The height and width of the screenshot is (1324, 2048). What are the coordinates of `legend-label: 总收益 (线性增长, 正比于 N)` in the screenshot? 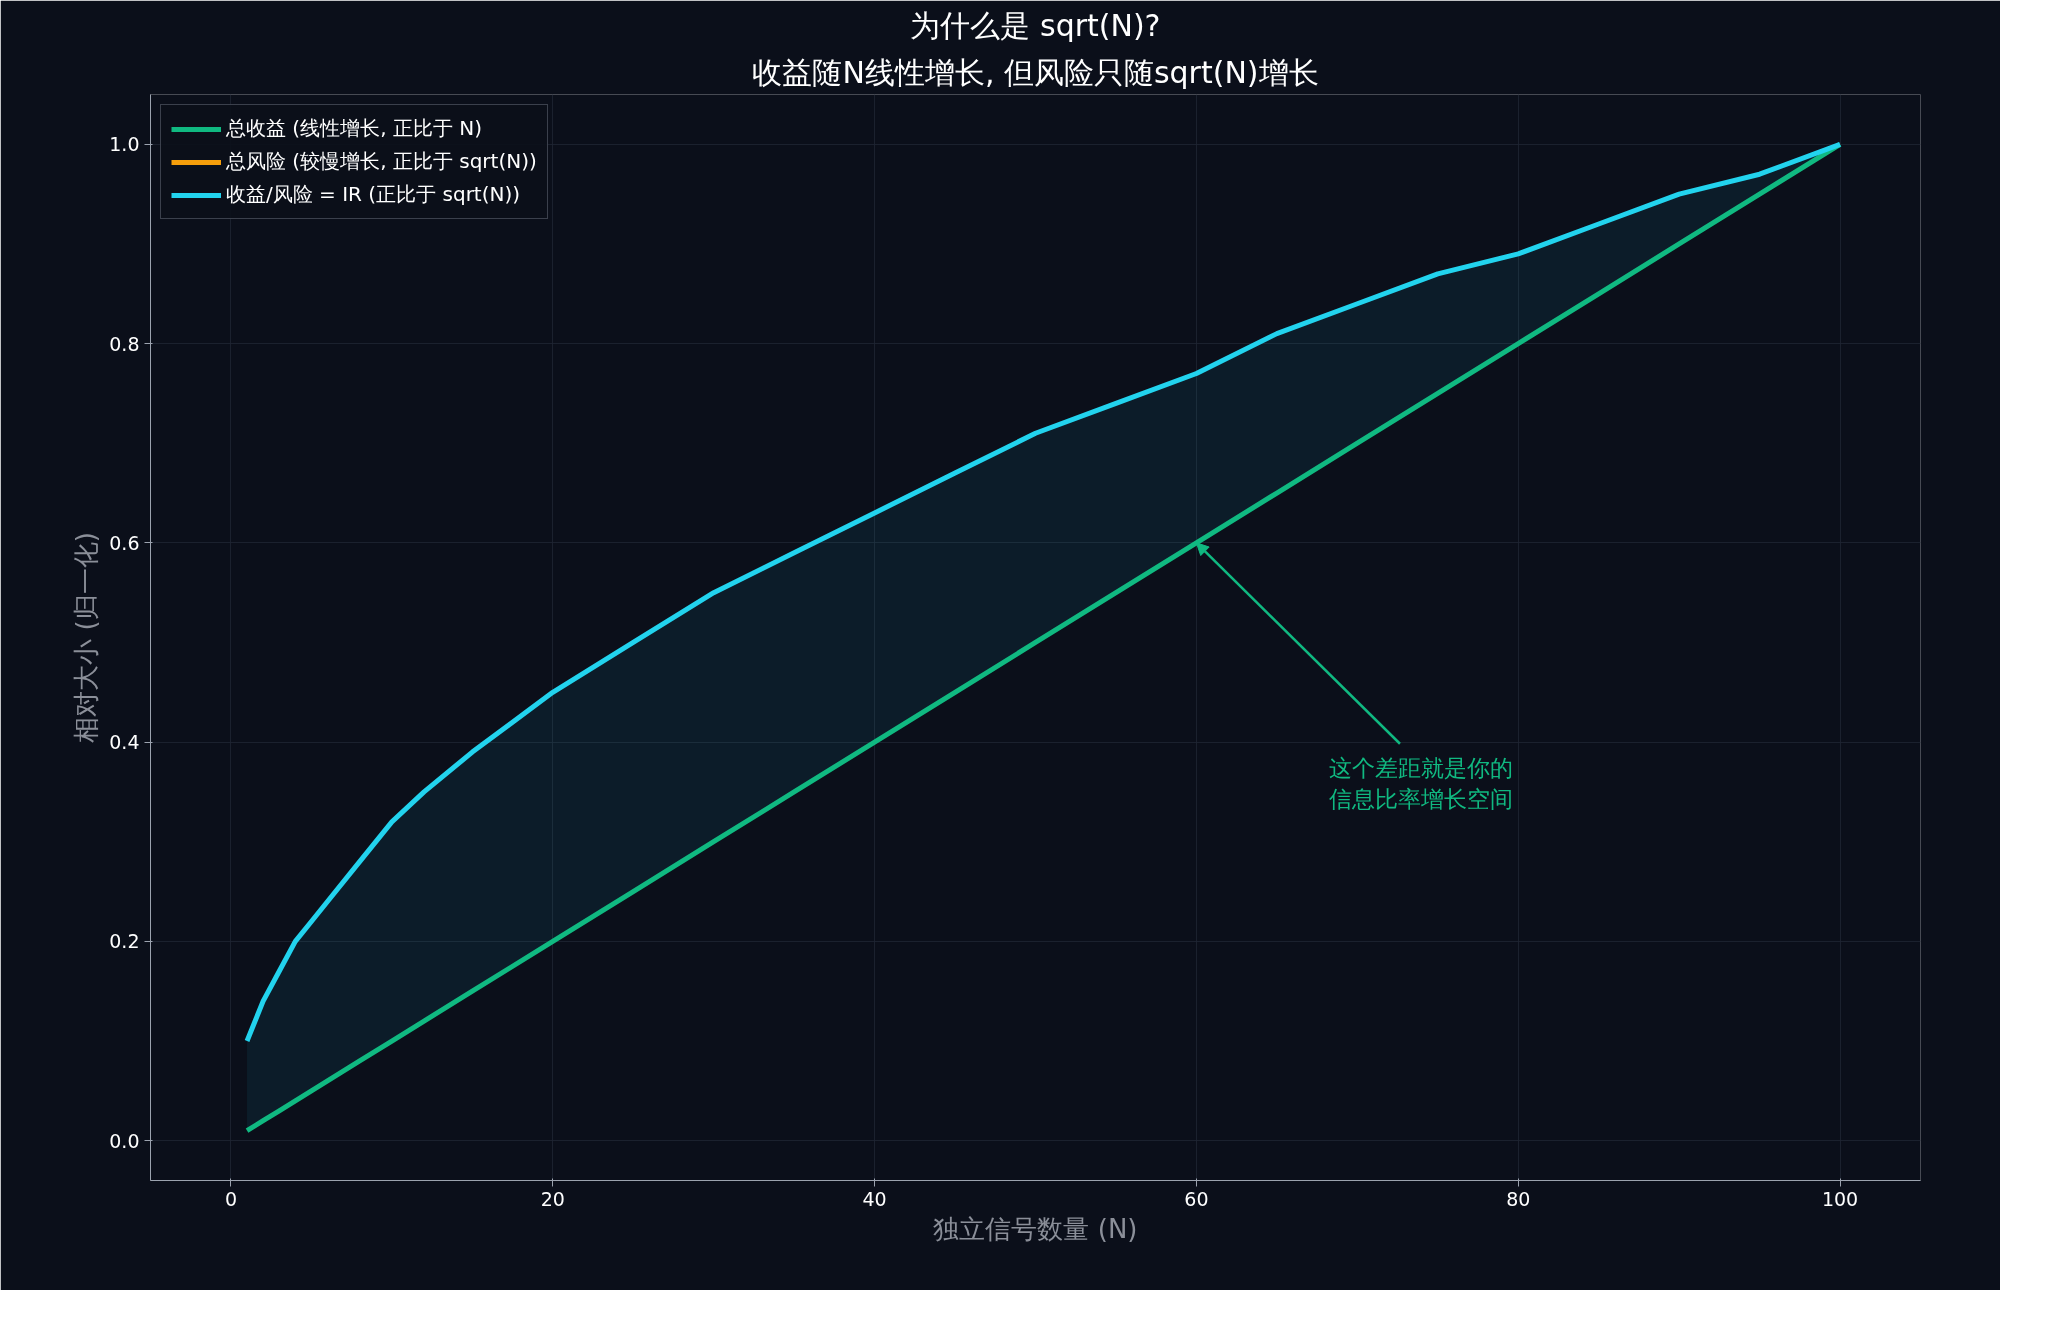 It's located at (354, 128).